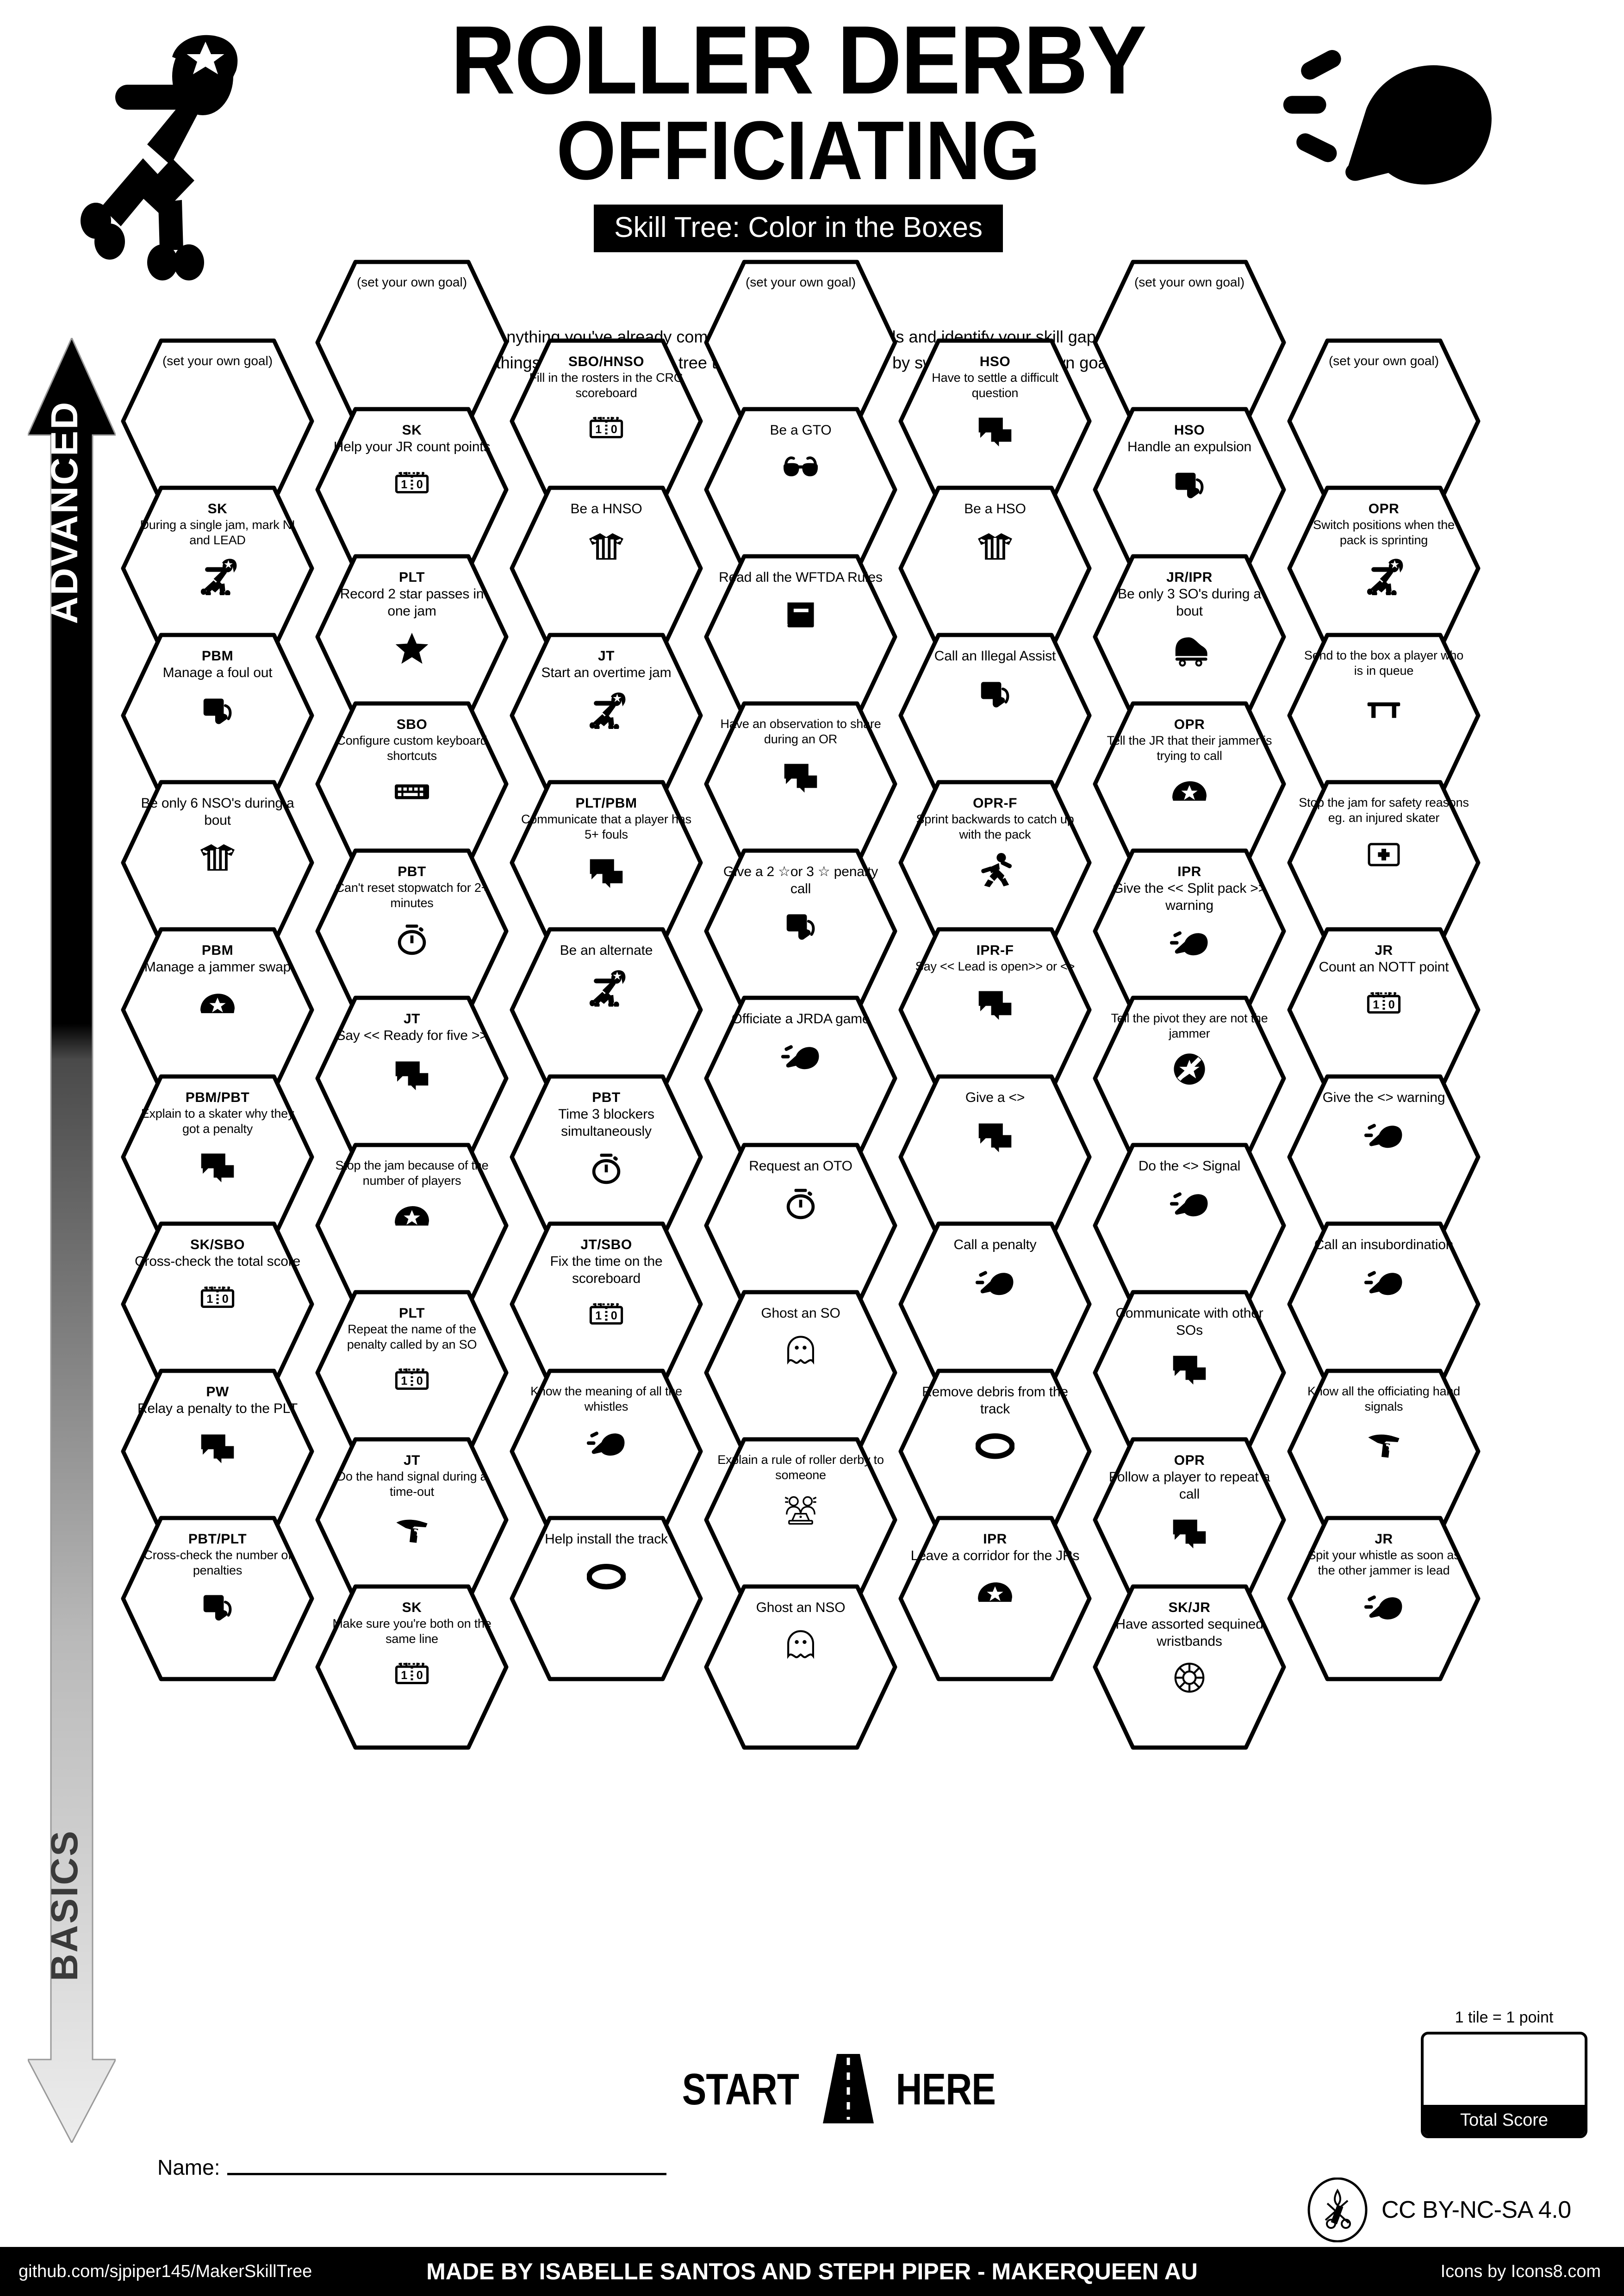 This screenshot has height=2296, width=1624. What do you see at coordinates (995, 715) in the screenshot?
I see `skill-hex-col5-3: Call an Illegal Assist` at bounding box center [995, 715].